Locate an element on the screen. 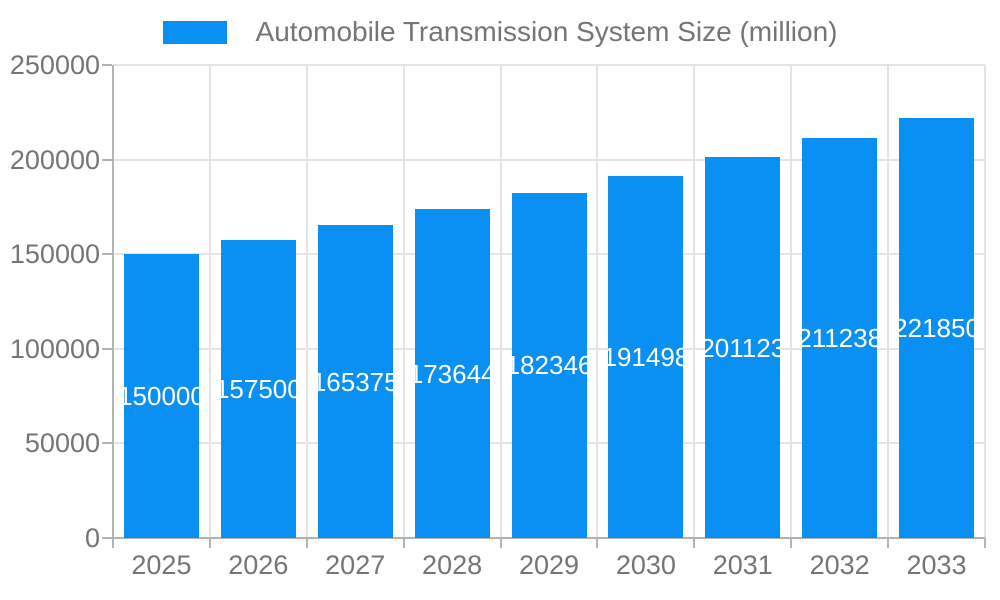  bar: 182346 is located at coordinates (549, 365).